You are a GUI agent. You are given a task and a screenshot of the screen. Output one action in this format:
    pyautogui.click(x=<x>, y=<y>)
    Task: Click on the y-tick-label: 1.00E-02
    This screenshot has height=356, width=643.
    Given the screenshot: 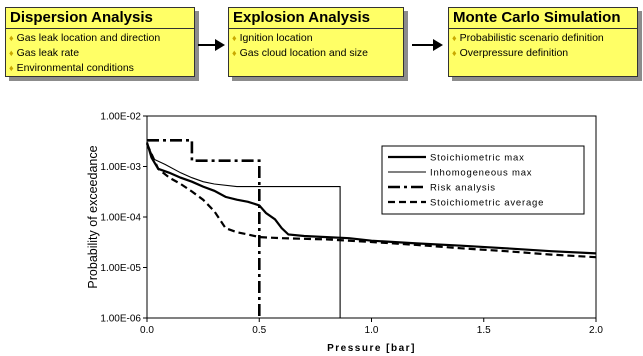 What is the action you would take?
    pyautogui.click(x=120, y=117)
    